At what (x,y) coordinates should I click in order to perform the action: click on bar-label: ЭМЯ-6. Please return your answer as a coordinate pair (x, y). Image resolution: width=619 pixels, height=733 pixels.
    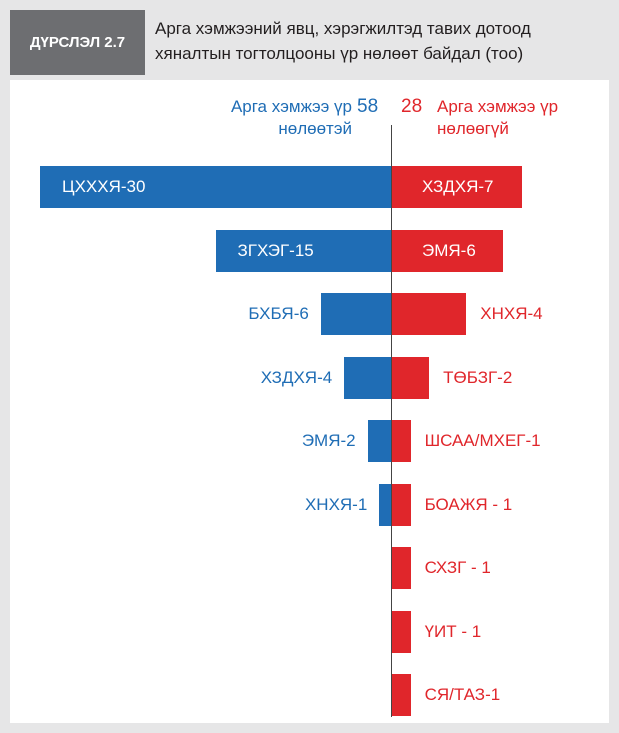
    Looking at the image, I should click on (449, 250).